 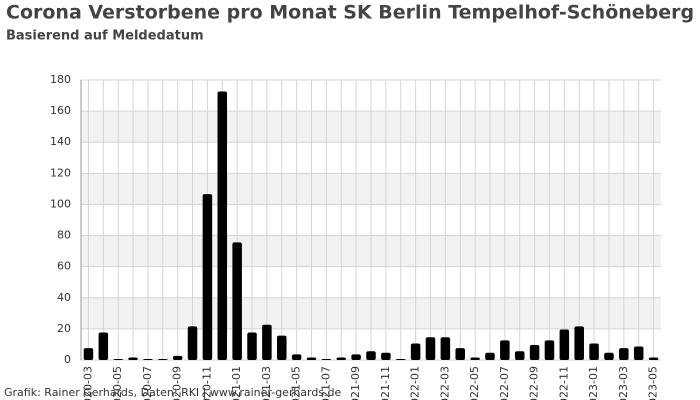 What do you see at coordinates (67, 359) in the screenshot?
I see `y-tick-label: 0` at bounding box center [67, 359].